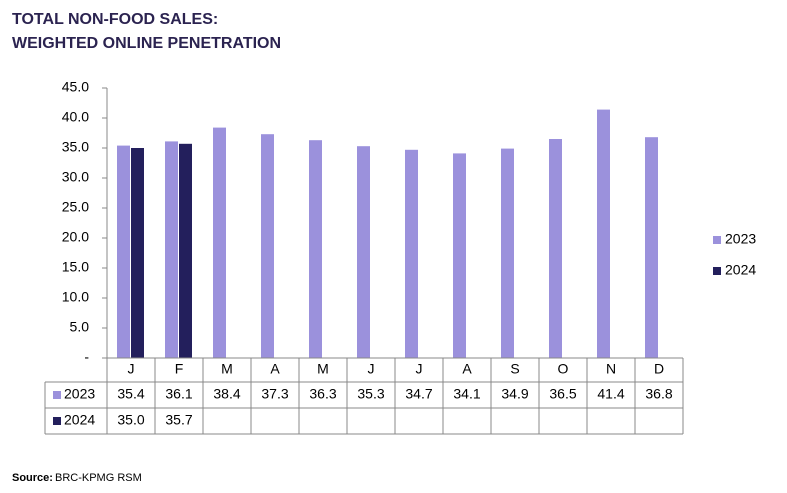 This screenshot has width=787, height=493. What do you see at coordinates (79, 394) in the screenshot?
I see `table-row-label: 2023` at bounding box center [79, 394].